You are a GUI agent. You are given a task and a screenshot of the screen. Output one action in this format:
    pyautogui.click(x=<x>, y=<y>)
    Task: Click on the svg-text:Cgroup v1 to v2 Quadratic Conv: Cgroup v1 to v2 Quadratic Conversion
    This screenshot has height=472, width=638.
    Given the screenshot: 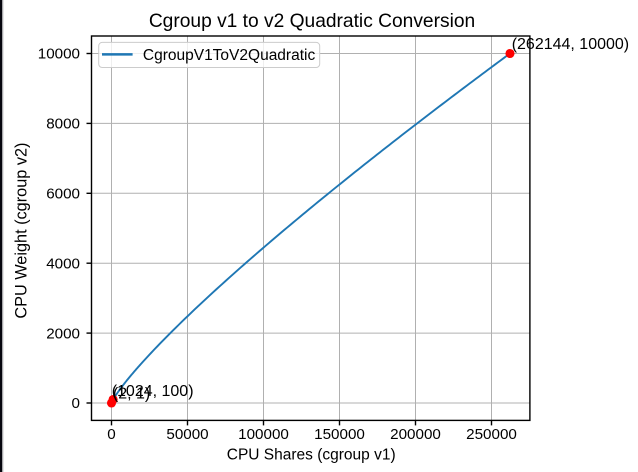 What is the action you would take?
    pyautogui.click(x=312, y=21)
    